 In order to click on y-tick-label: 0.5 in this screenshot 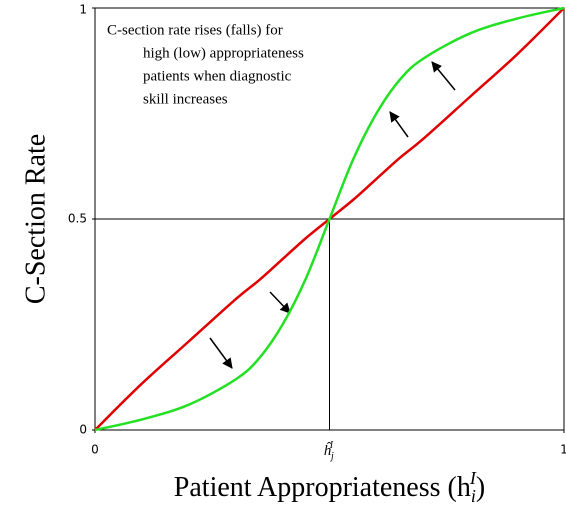, I will do `click(77, 219)`.